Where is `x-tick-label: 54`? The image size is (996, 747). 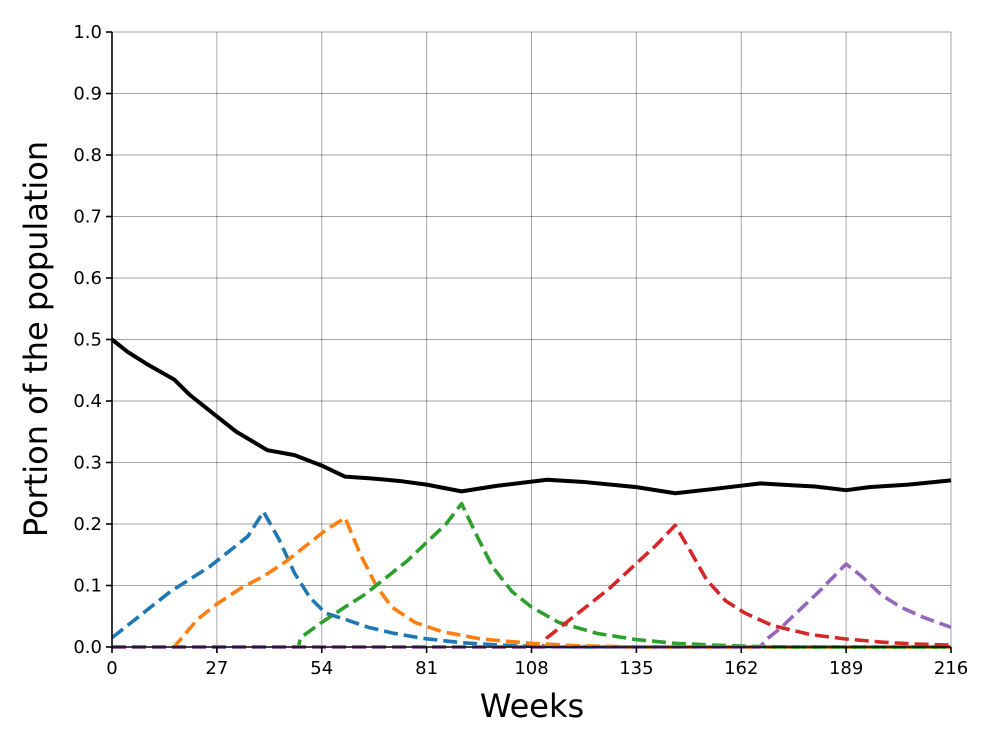
x-tick-label: 54 is located at coordinates (321, 668).